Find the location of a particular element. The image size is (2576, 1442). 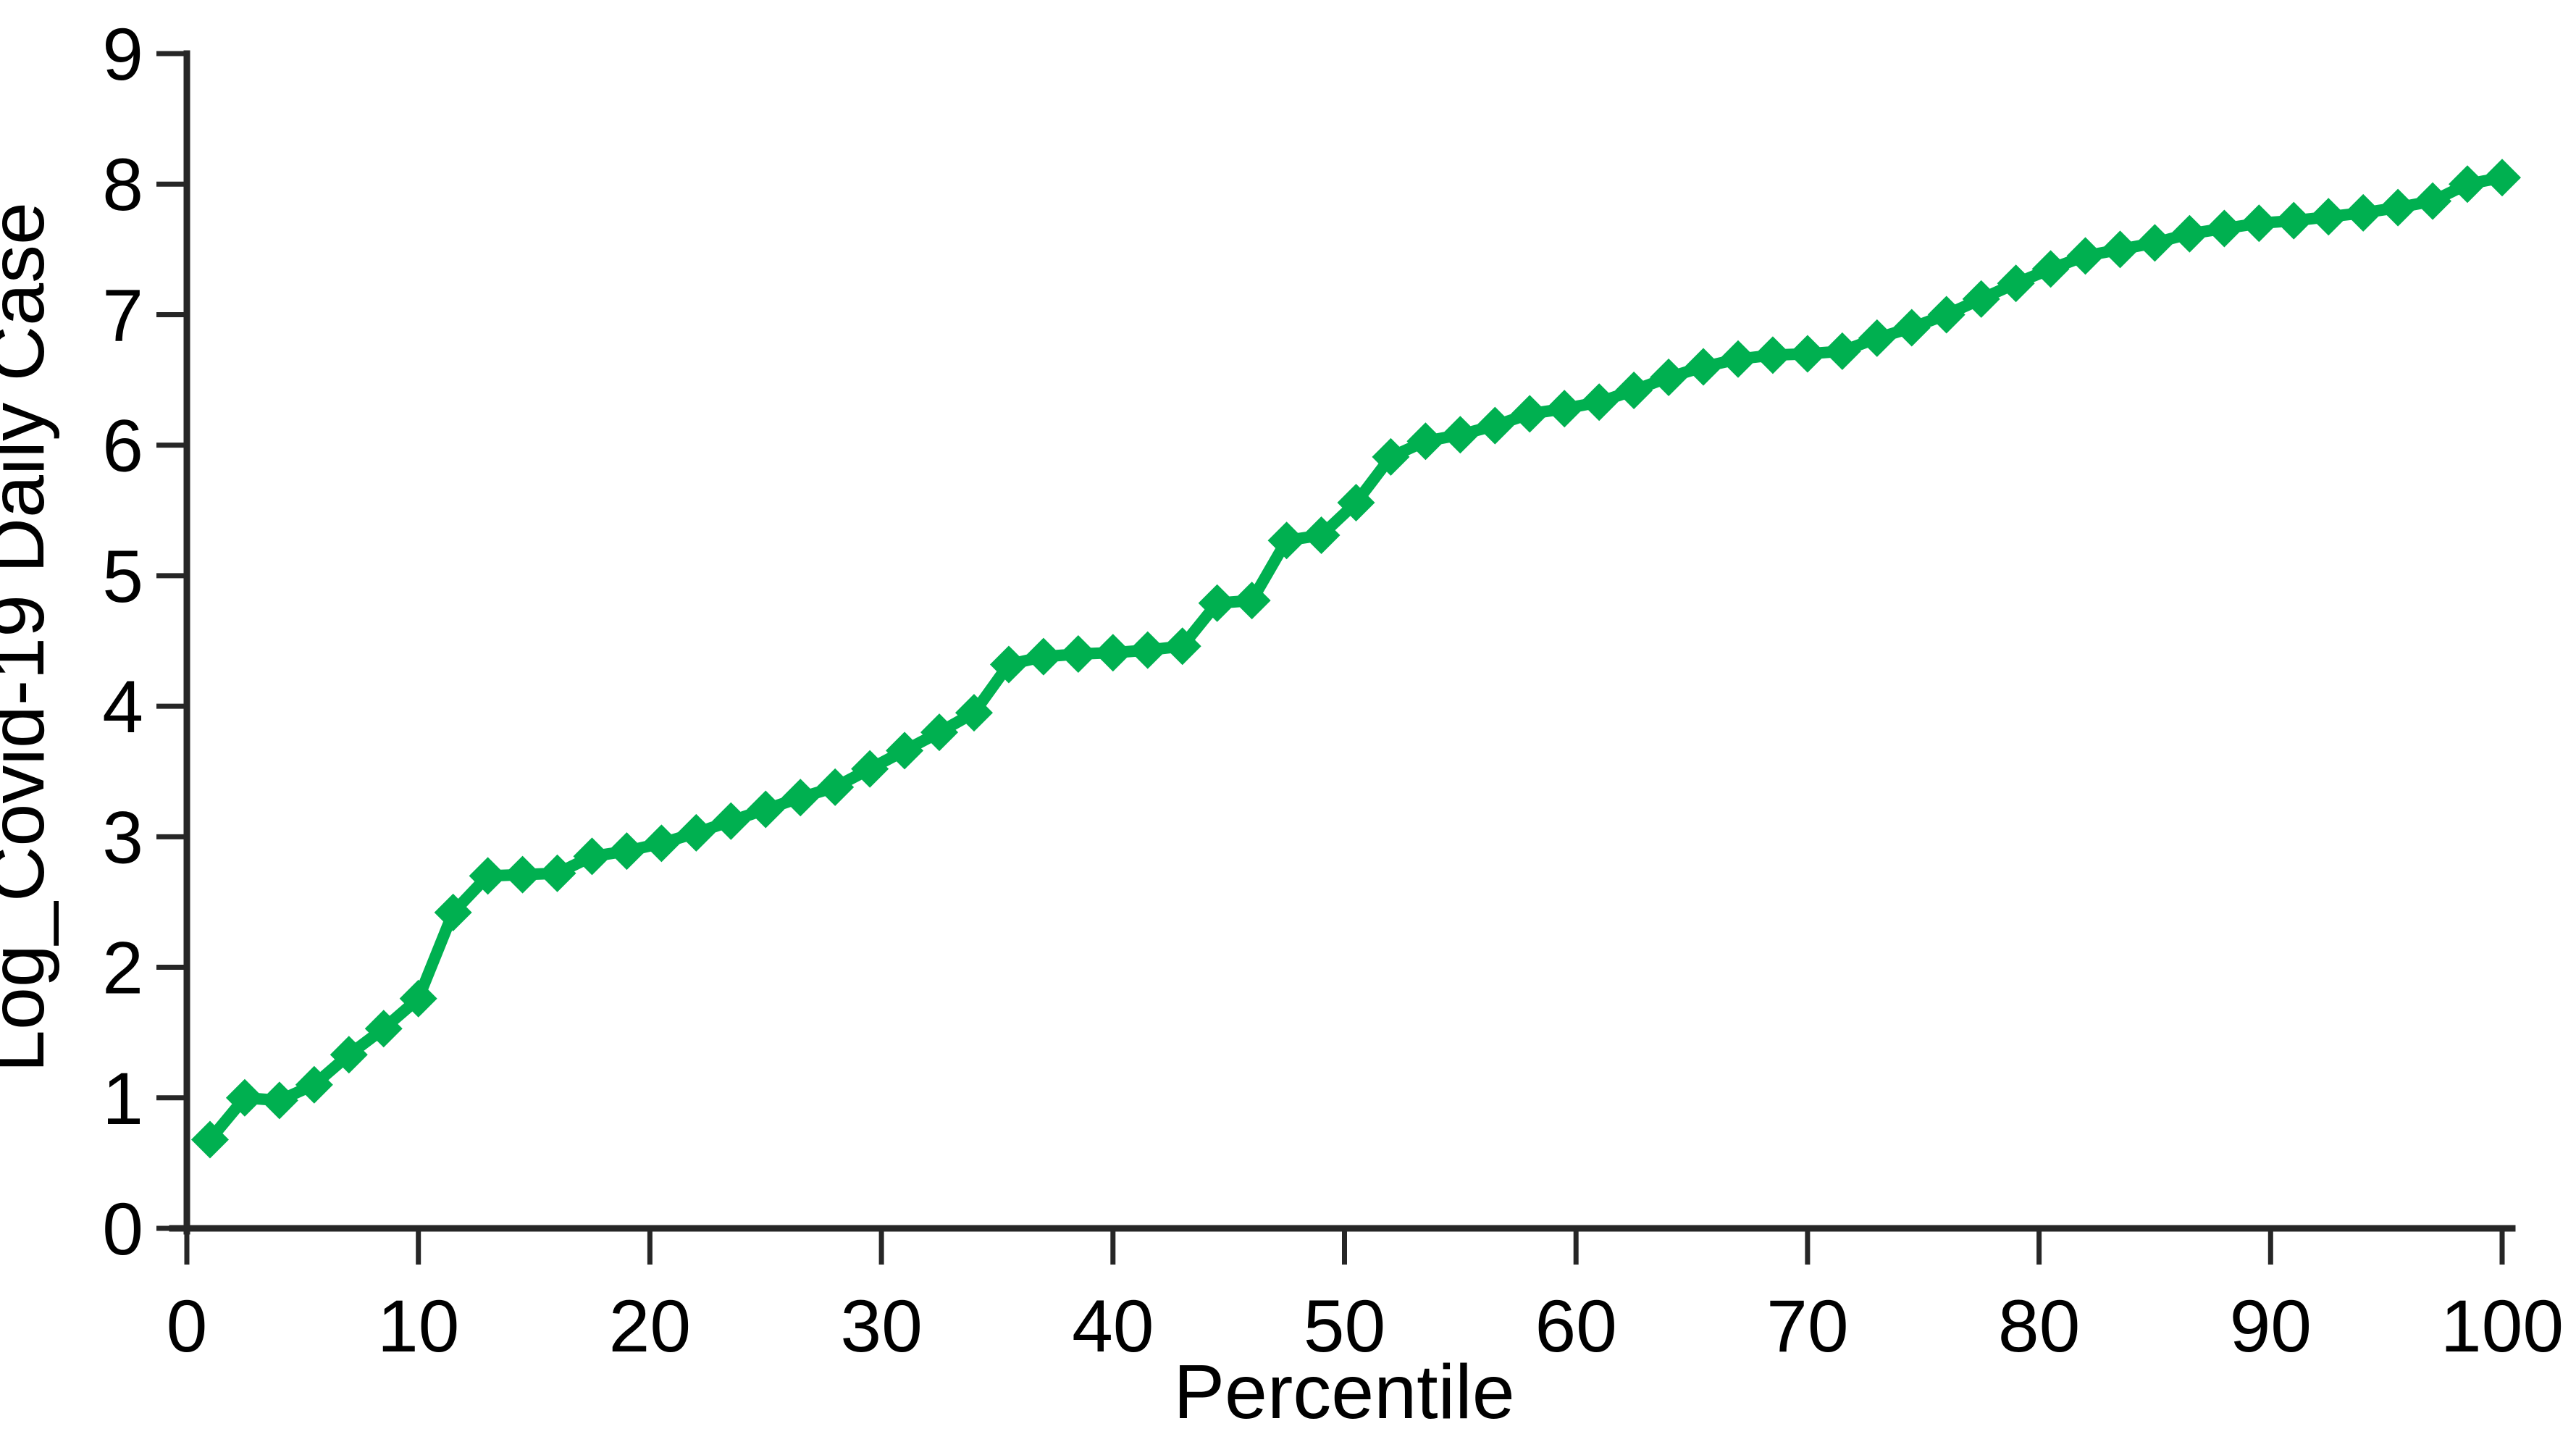

x-tick-label: 70 is located at coordinates (1807, 1326).